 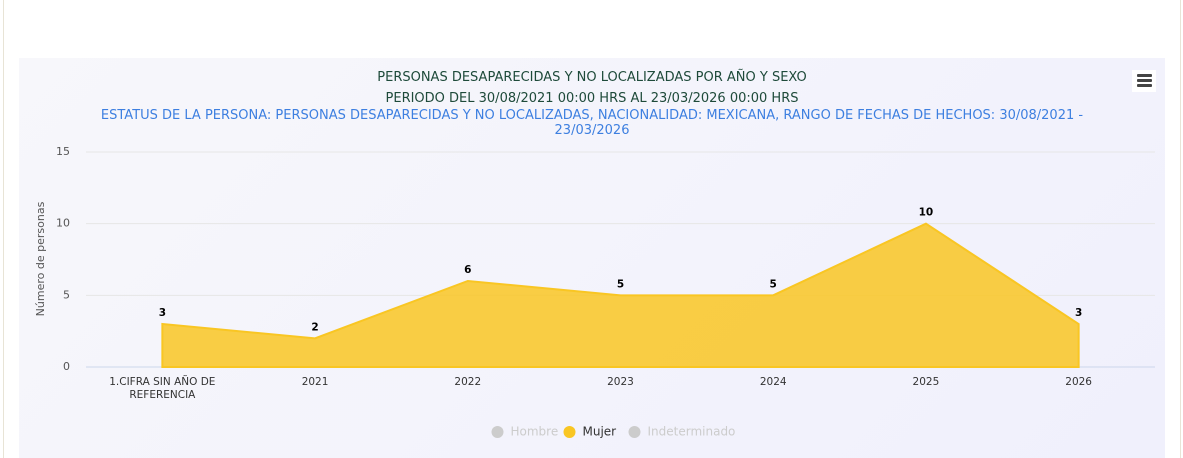 What do you see at coordinates (468, 382) in the screenshot?
I see `x-tick-label: 2022` at bounding box center [468, 382].